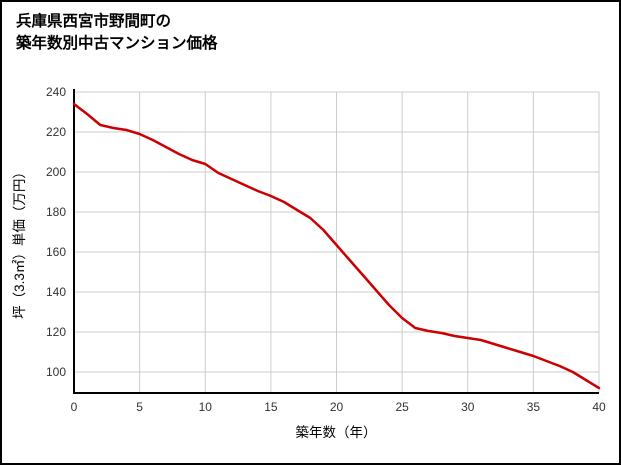 This screenshot has width=621, height=465. I want to click on y-tick-label: 220, so click(56, 132).